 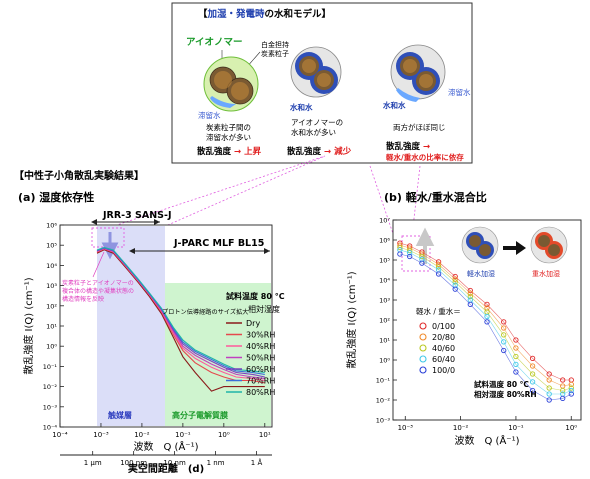 What do you see at coordinates (394, 105) in the screenshot?
I see `hydration-water-label-3: 水和水` at bounding box center [394, 105].